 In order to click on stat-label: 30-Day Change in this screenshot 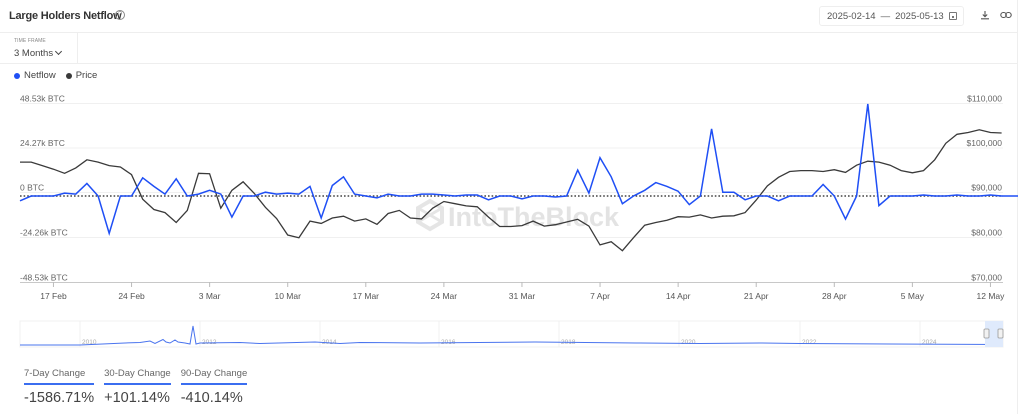, I will do `click(137, 376)`.